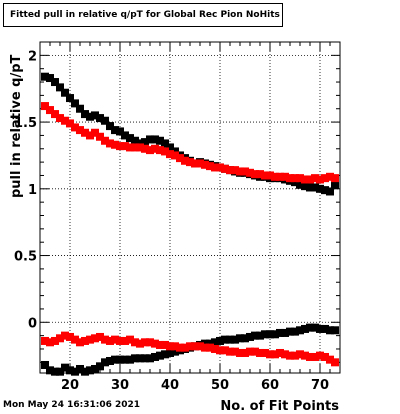 This screenshot has width=400, height=414. I want to click on x-axis-label: No. of Fit Points, so click(279, 406).